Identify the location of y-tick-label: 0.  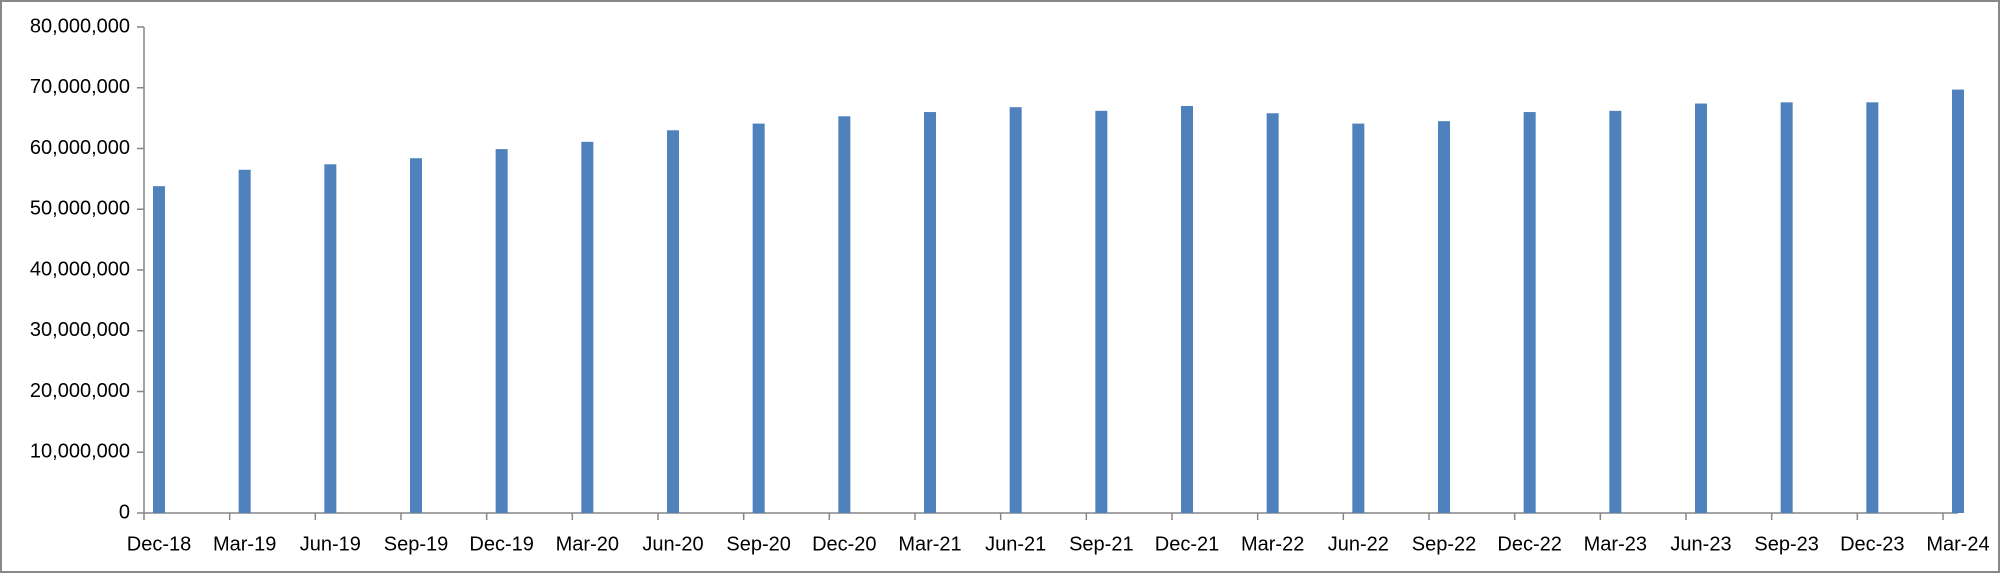
(124, 512).